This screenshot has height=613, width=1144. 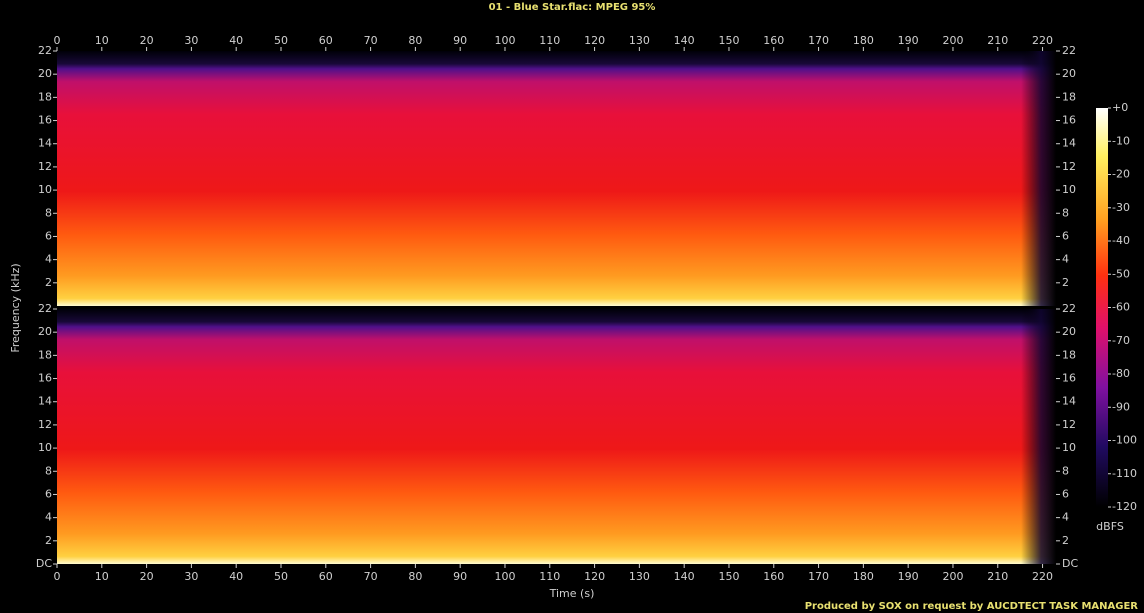 I want to click on colorbar-tick-label: -20, so click(x=1121, y=174).